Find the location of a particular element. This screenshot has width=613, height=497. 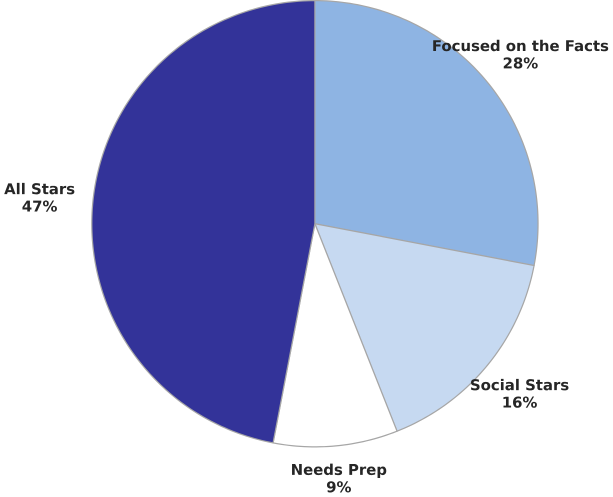

data-label: 9% is located at coordinates (338, 487).